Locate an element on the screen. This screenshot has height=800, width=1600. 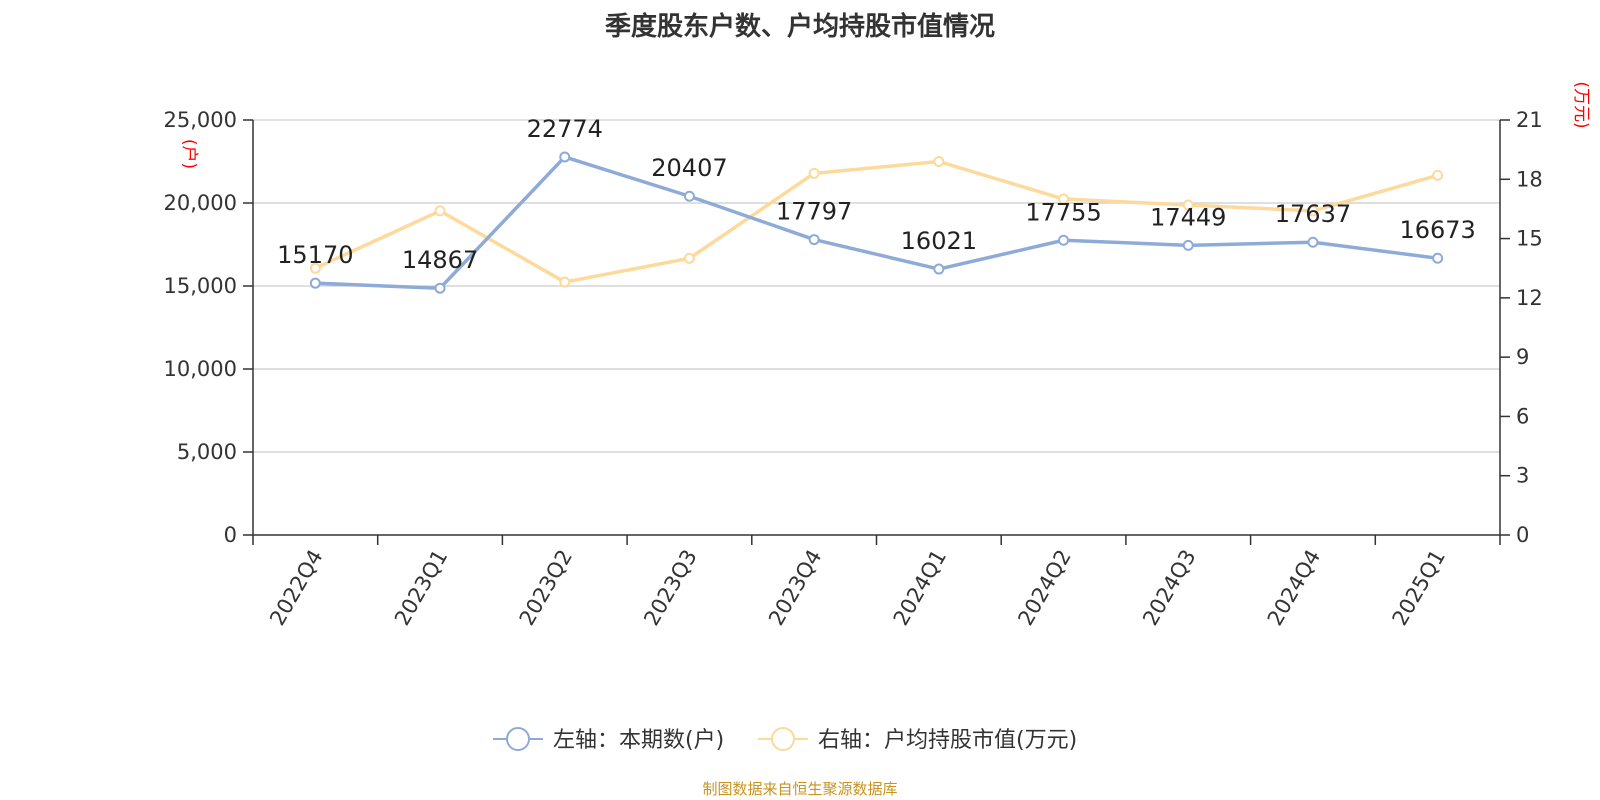
series-left is located at coordinates (876, 222).